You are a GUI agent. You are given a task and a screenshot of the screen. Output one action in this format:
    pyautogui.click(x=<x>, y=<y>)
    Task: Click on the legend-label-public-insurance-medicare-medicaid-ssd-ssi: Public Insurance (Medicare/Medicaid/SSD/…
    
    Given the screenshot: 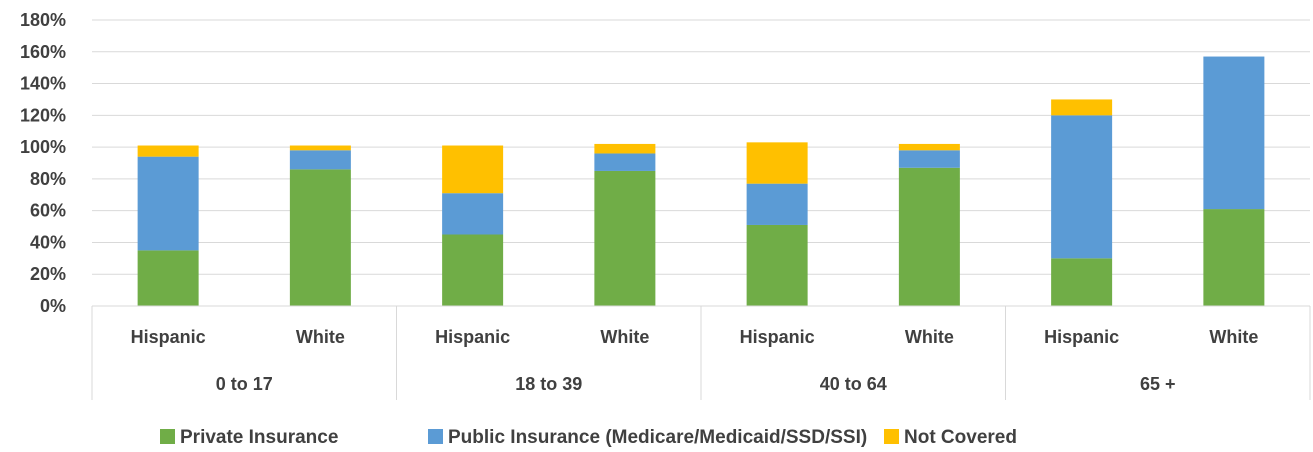 What is the action you would take?
    pyautogui.click(x=657, y=437)
    